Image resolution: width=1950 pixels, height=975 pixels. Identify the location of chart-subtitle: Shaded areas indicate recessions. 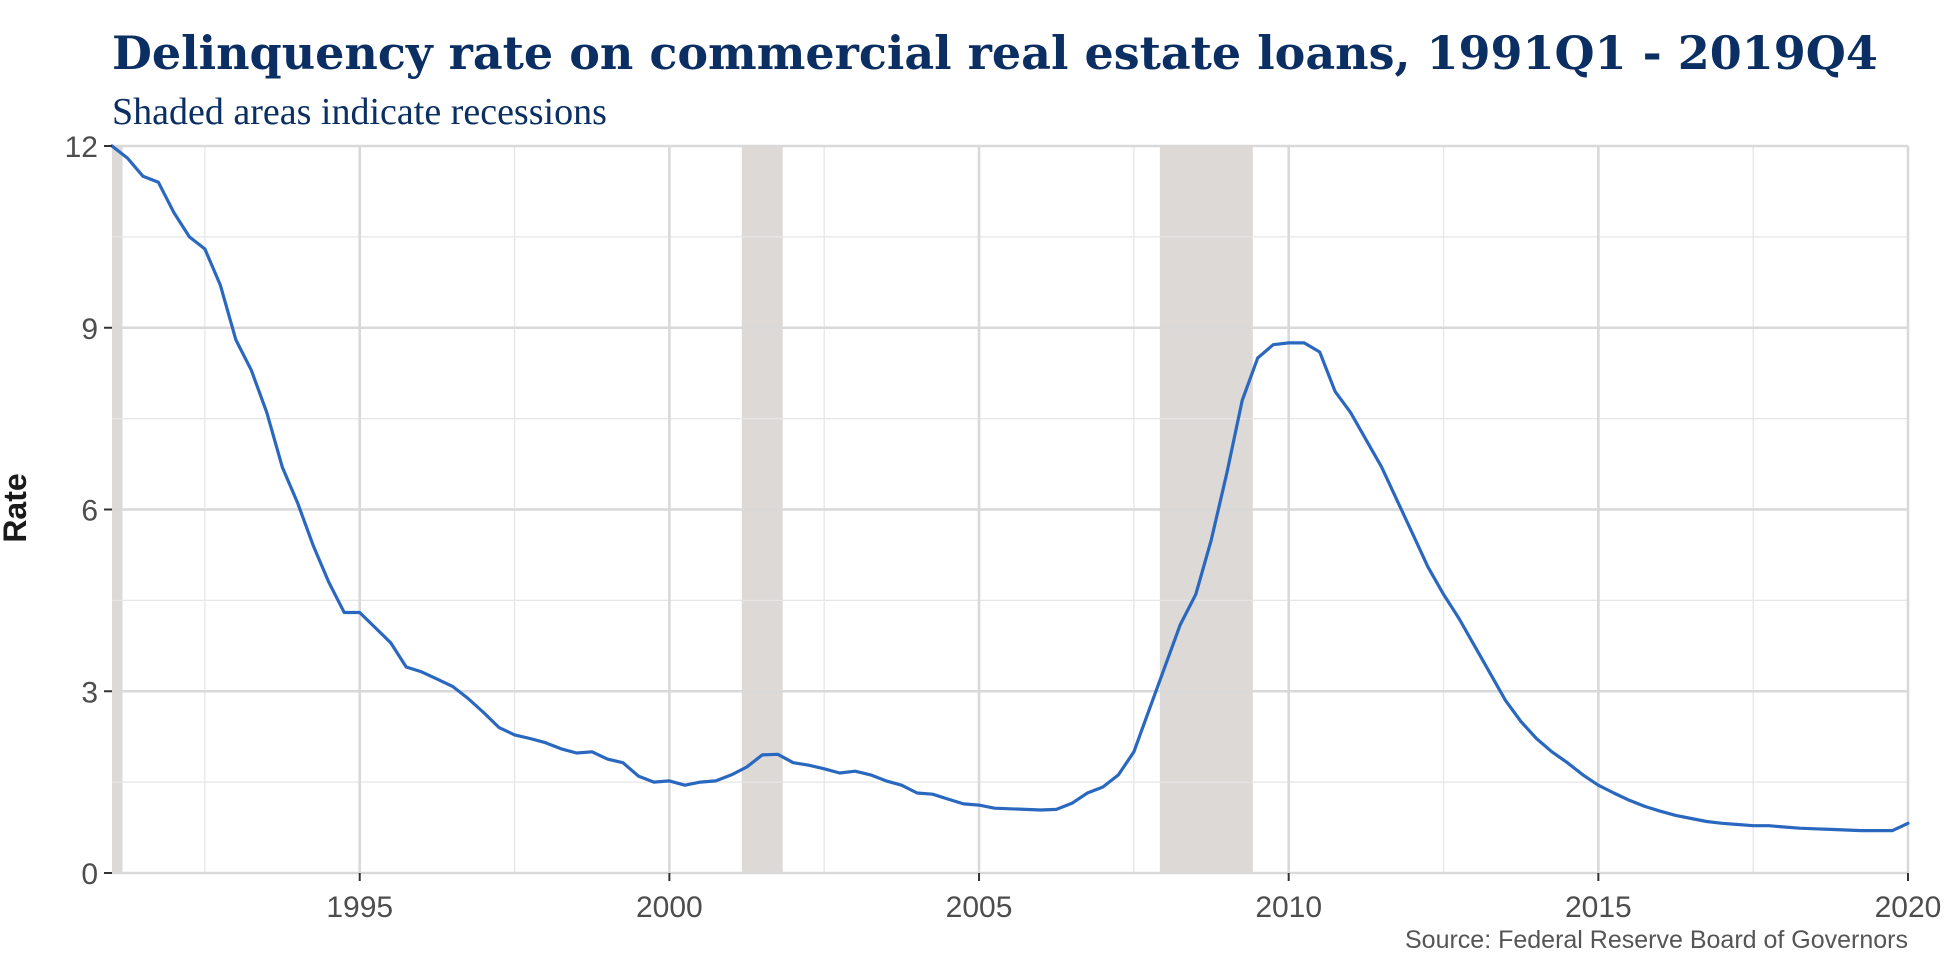
(359, 112).